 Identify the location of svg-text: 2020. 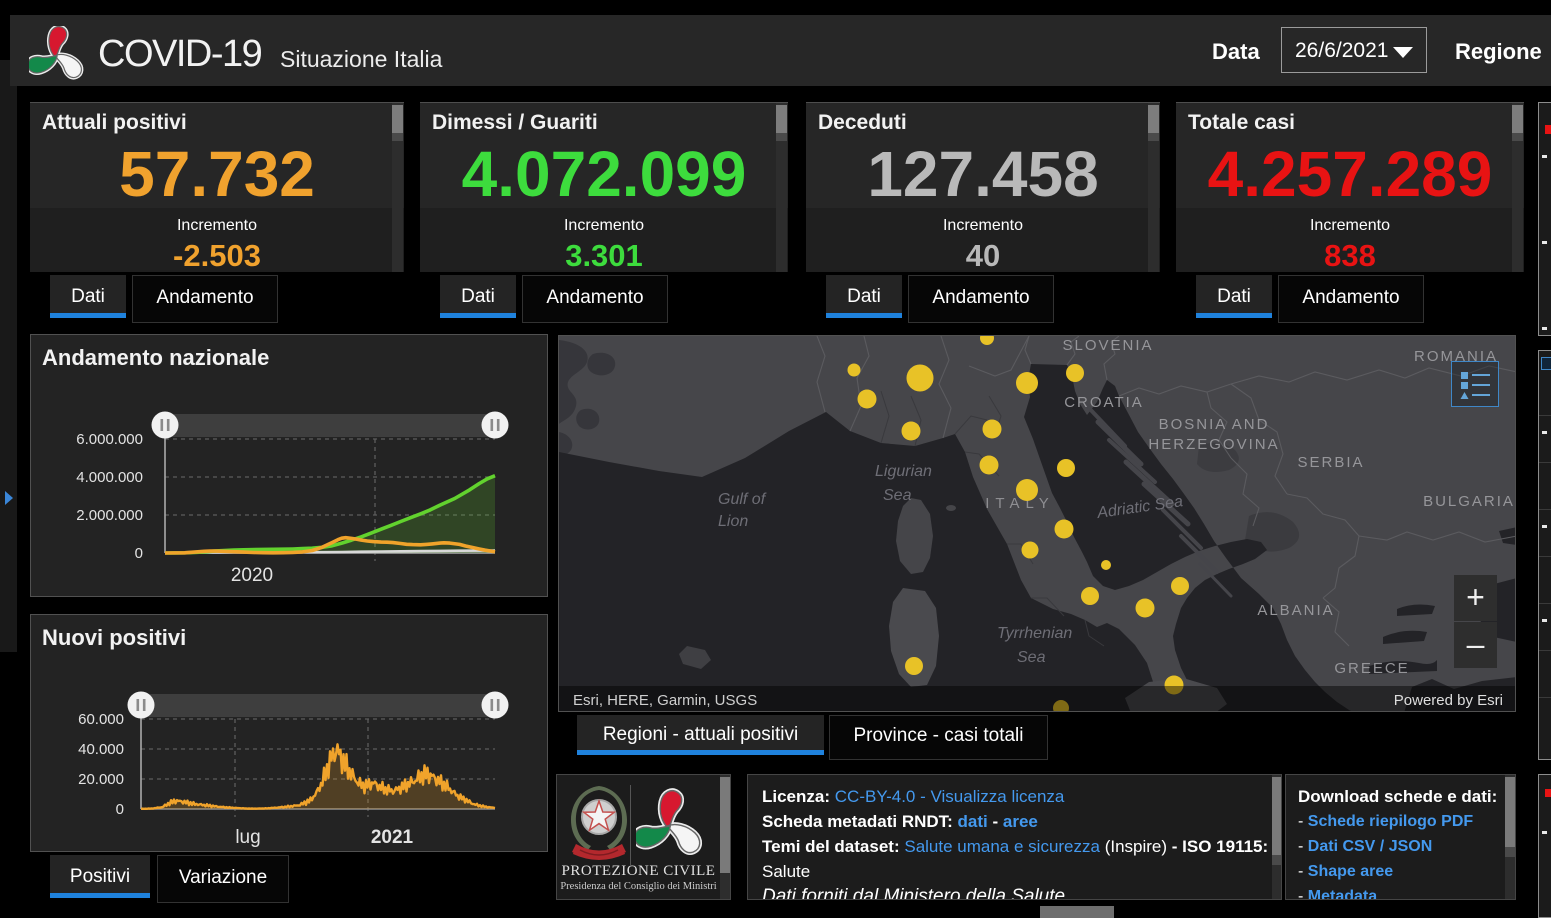
(252, 575).